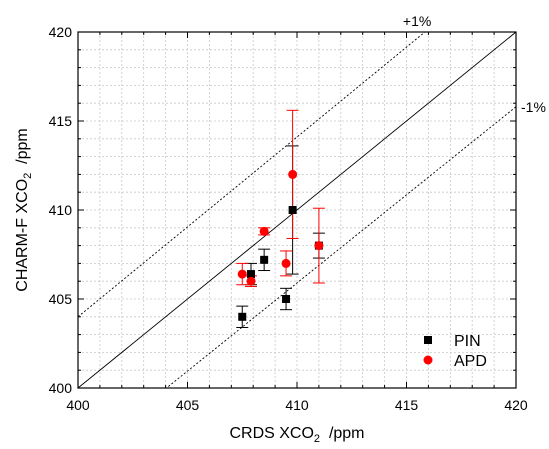 The image size is (549, 449). Describe the element at coordinates (61, 388) in the screenshot. I see `y-tick-label: 400` at that location.